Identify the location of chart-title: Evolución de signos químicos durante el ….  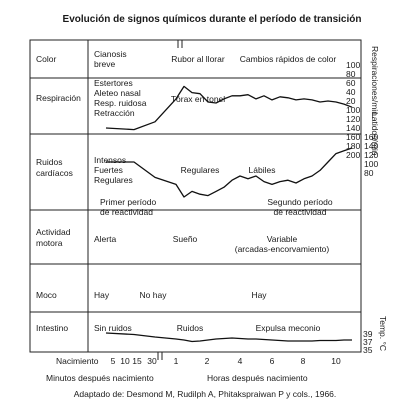
(212, 19).